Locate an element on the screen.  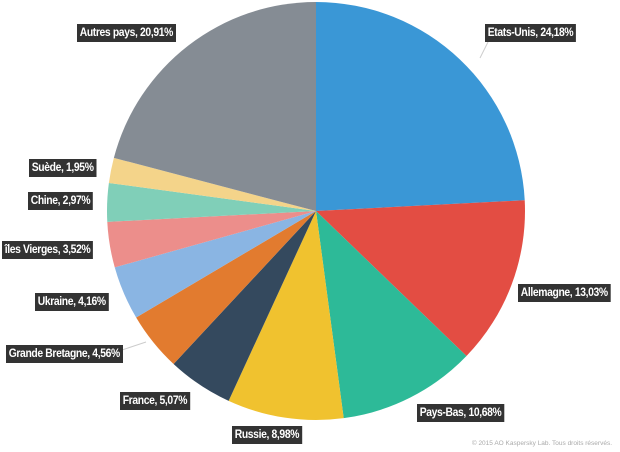
label-ukraine: Ukraine, 4,16% is located at coordinates (72, 302).